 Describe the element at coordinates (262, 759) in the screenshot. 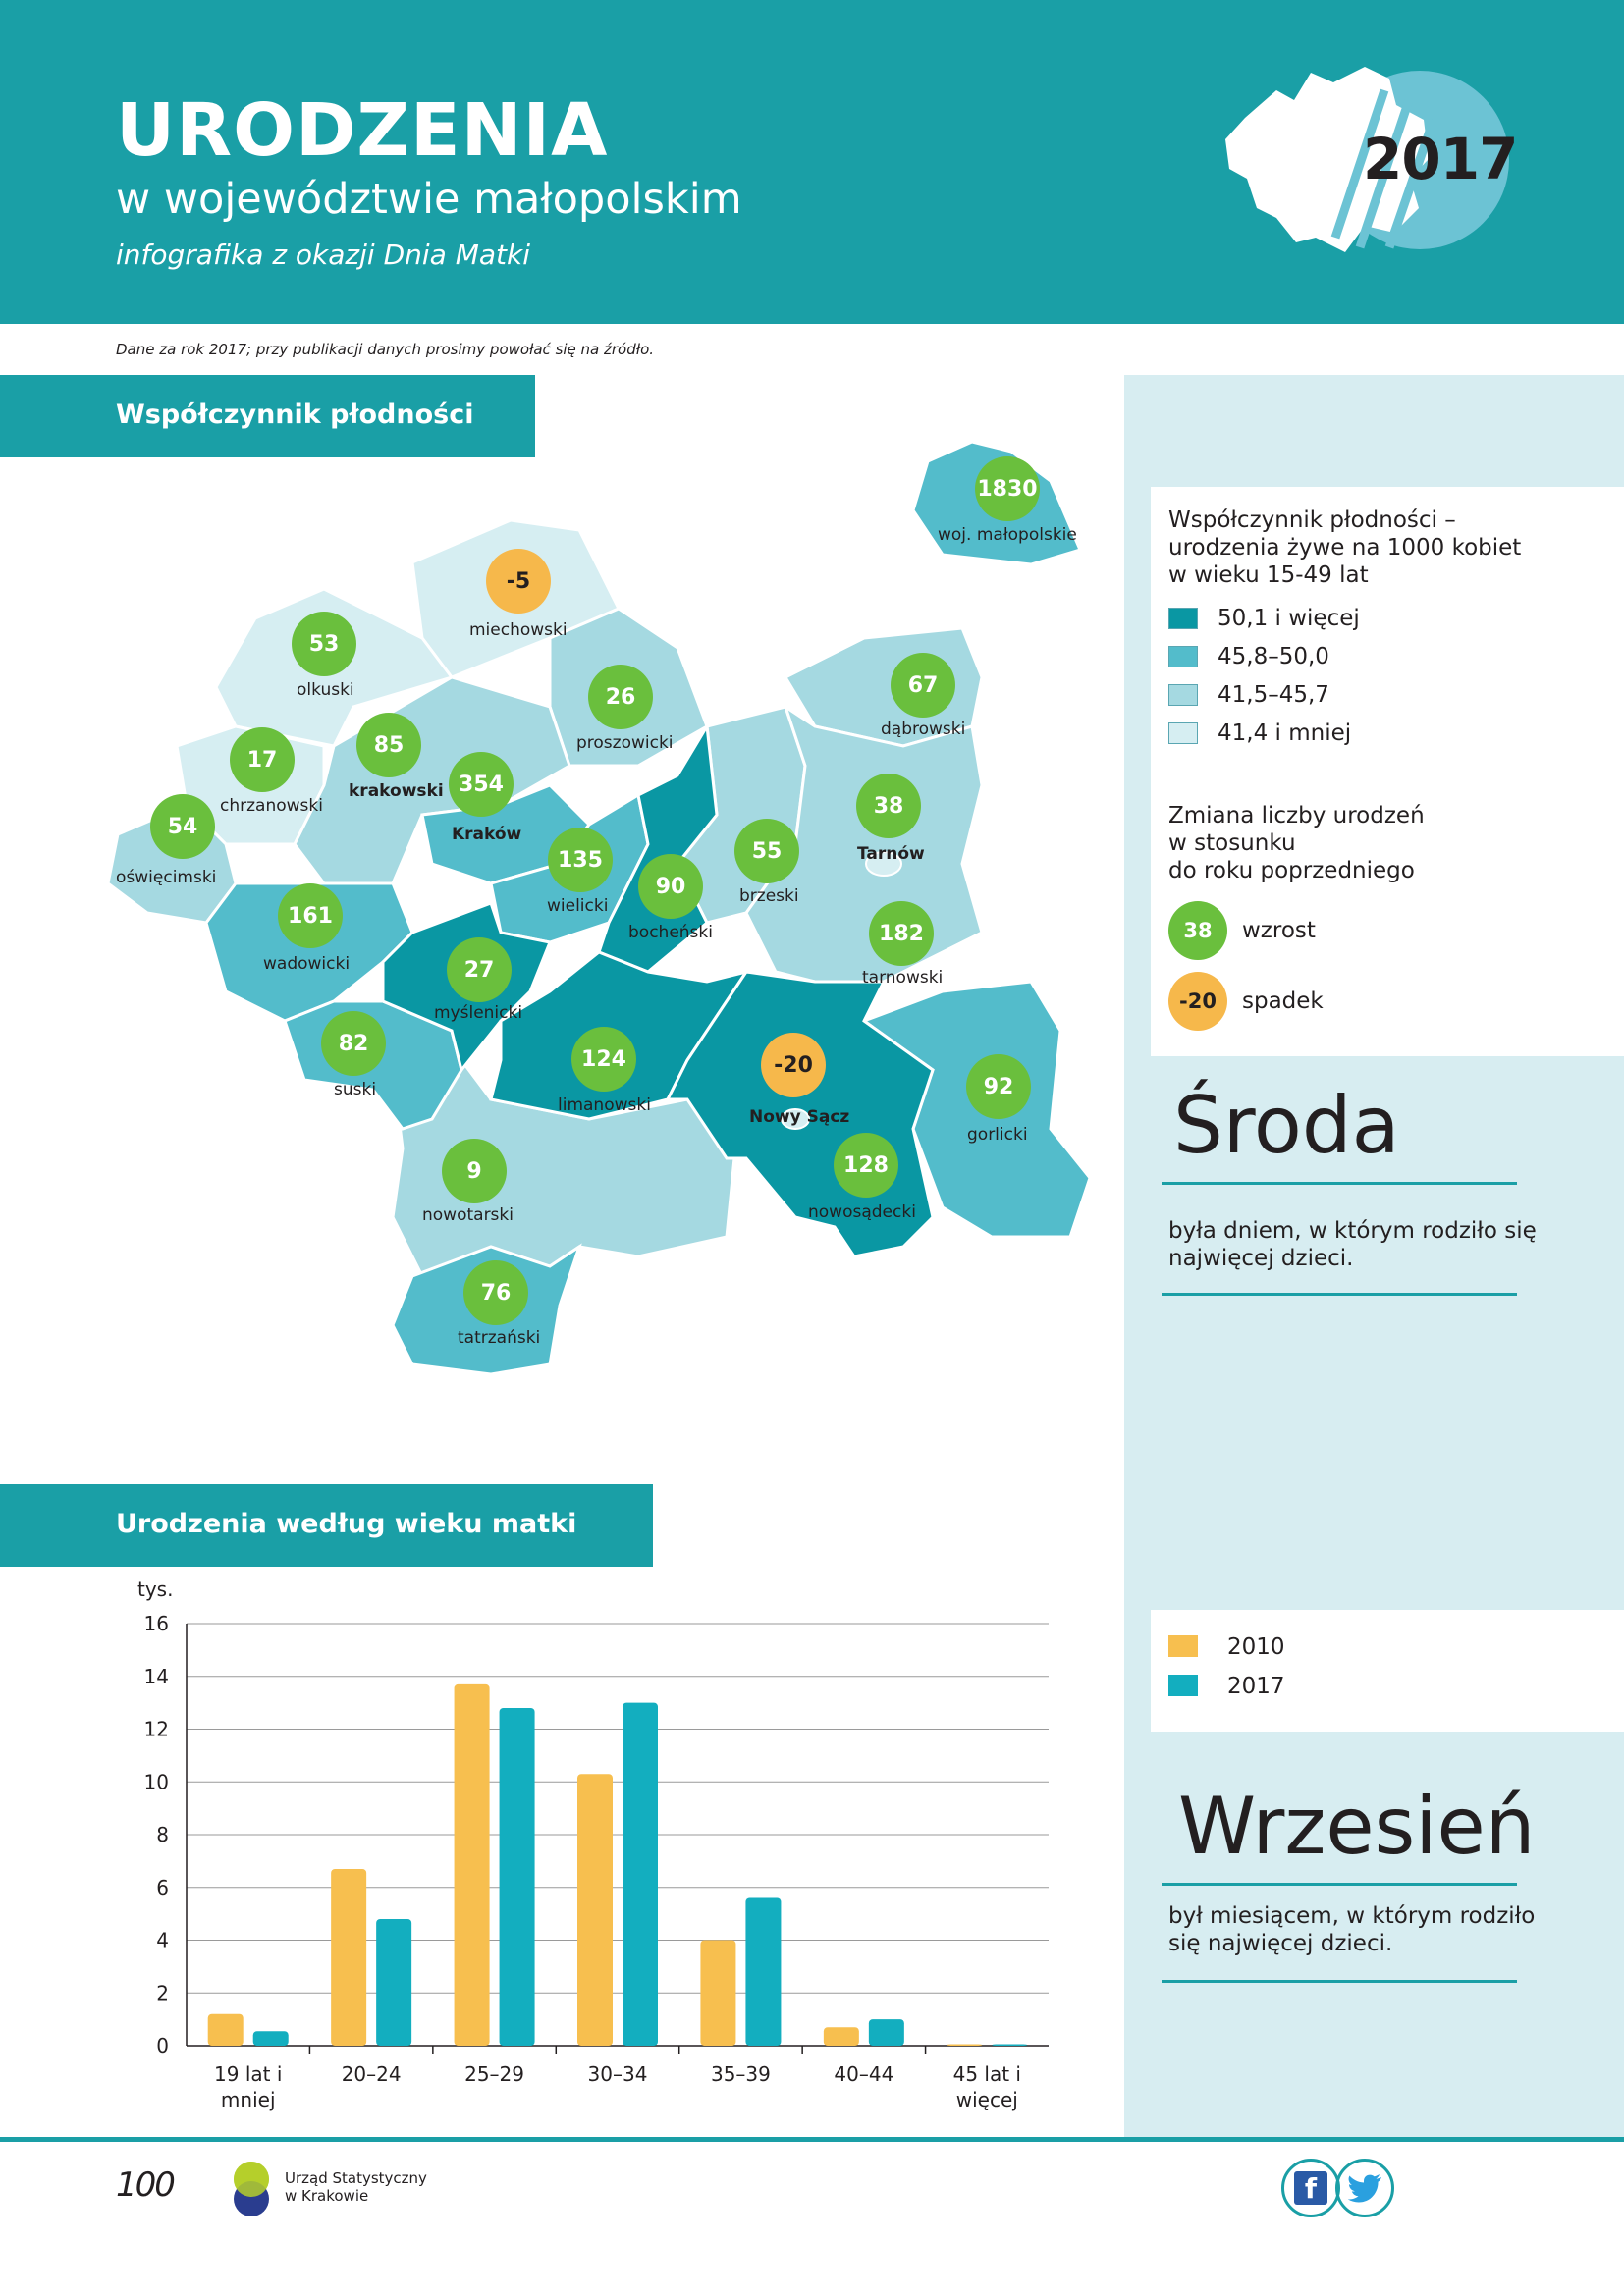

I see `bubble-chrzanowski: 17` at that location.